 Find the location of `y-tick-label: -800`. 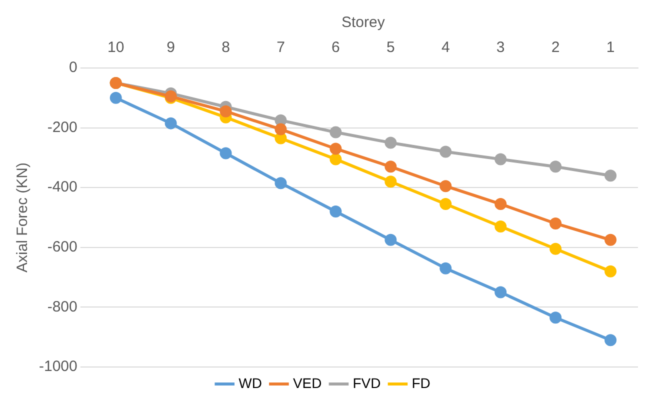

y-tick-label: -800 is located at coordinates (62, 307).